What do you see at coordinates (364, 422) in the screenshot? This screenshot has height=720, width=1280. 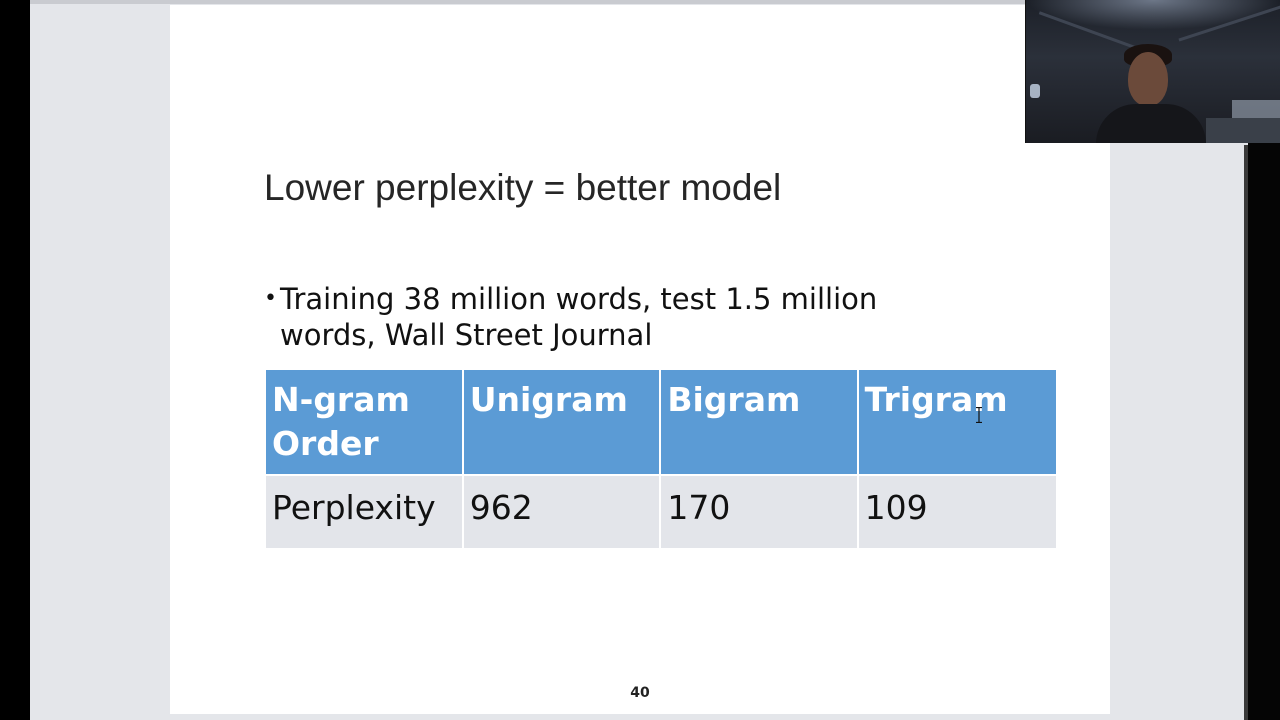 I see `header-cell-order: N-gram Order` at bounding box center [364, 422].